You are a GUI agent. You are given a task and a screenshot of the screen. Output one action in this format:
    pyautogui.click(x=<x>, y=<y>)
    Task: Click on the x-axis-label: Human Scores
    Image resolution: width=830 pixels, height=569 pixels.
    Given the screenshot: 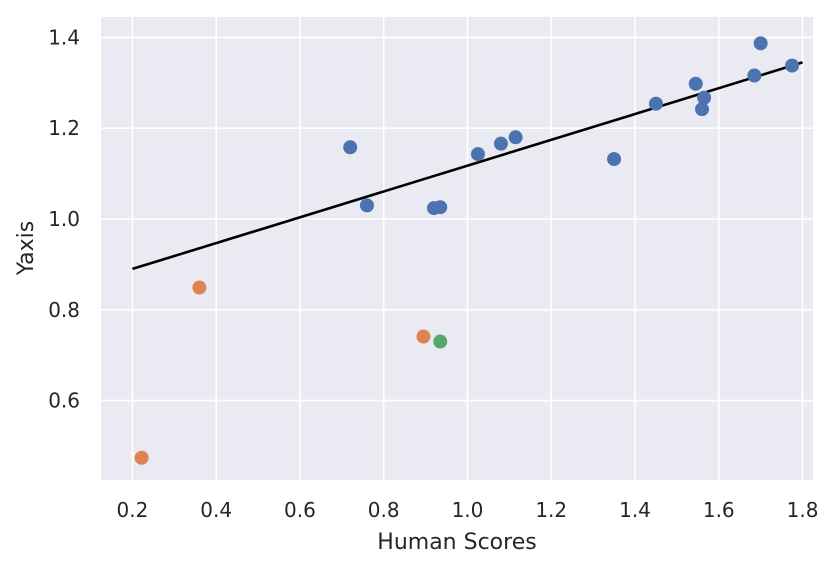 What is the action you would take?
    pyautogui.click(x=456, y=542)
    